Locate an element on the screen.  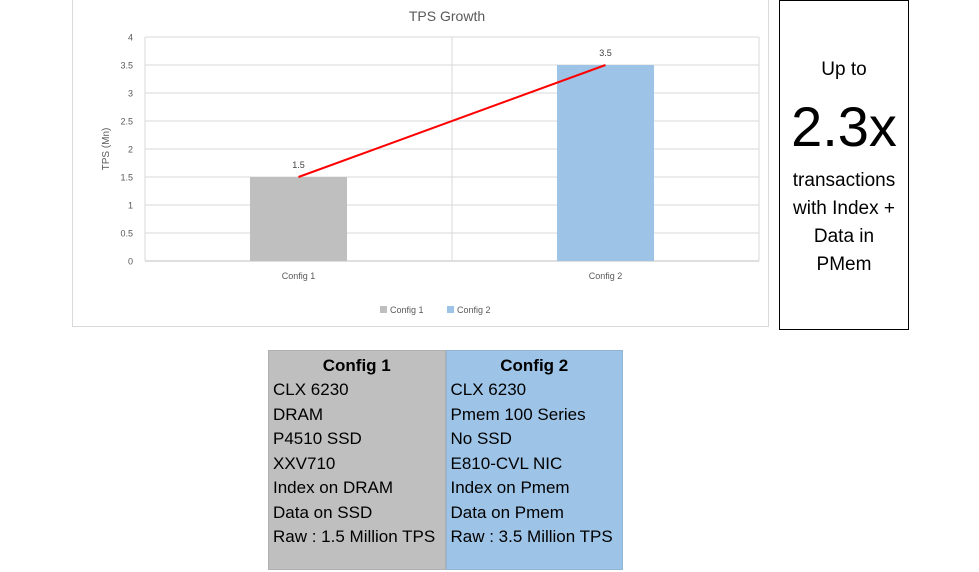
chart-title: TPS Growth is located at coordinates (447, 16).